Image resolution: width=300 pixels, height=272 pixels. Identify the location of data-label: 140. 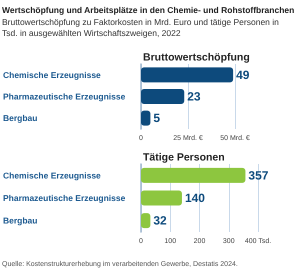
(195, 198).